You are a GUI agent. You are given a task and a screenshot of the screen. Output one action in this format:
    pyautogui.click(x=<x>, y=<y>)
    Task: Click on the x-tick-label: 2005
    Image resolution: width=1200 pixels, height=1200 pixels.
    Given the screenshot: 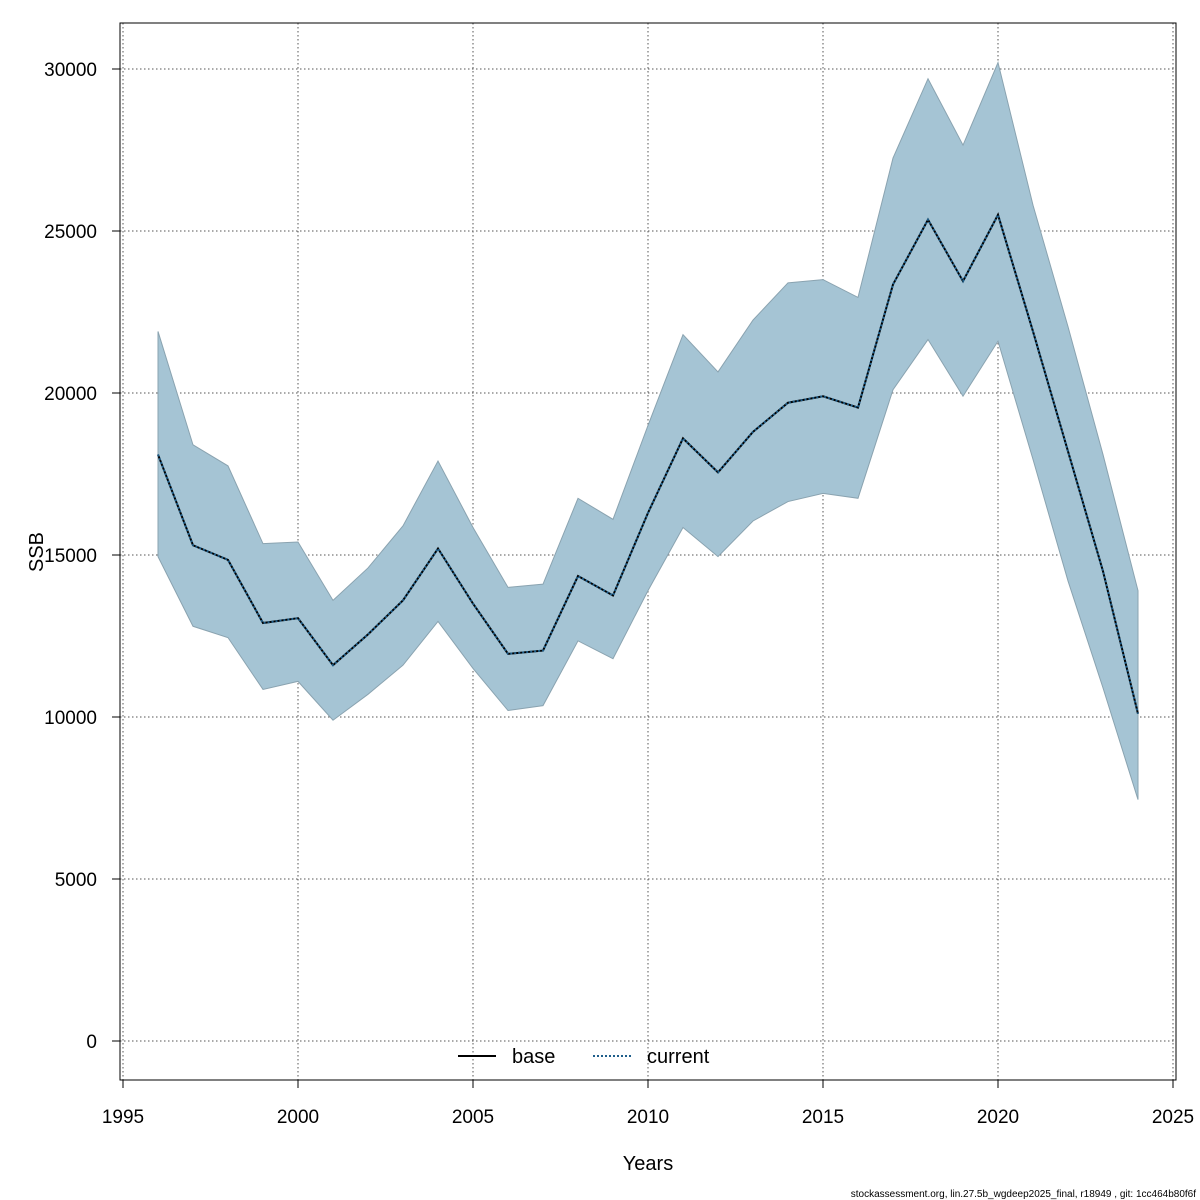 What is the action you would take?
    pyautogui.click(x=473, y=1117)
    